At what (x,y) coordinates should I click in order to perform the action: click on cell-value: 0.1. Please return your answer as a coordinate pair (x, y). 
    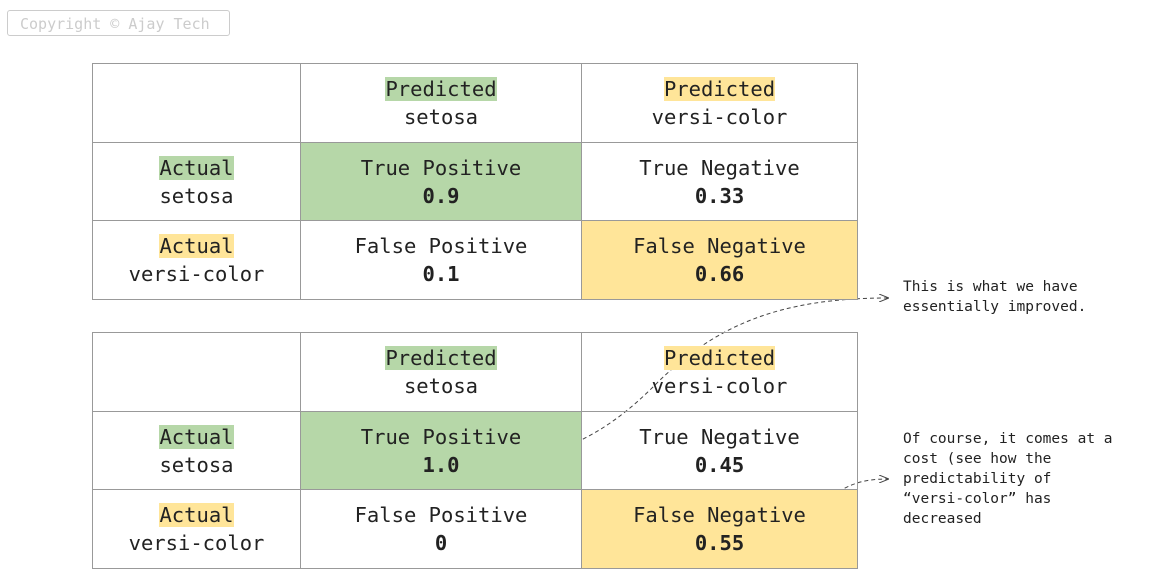
    Looking at the image, I should click on (441, 274).